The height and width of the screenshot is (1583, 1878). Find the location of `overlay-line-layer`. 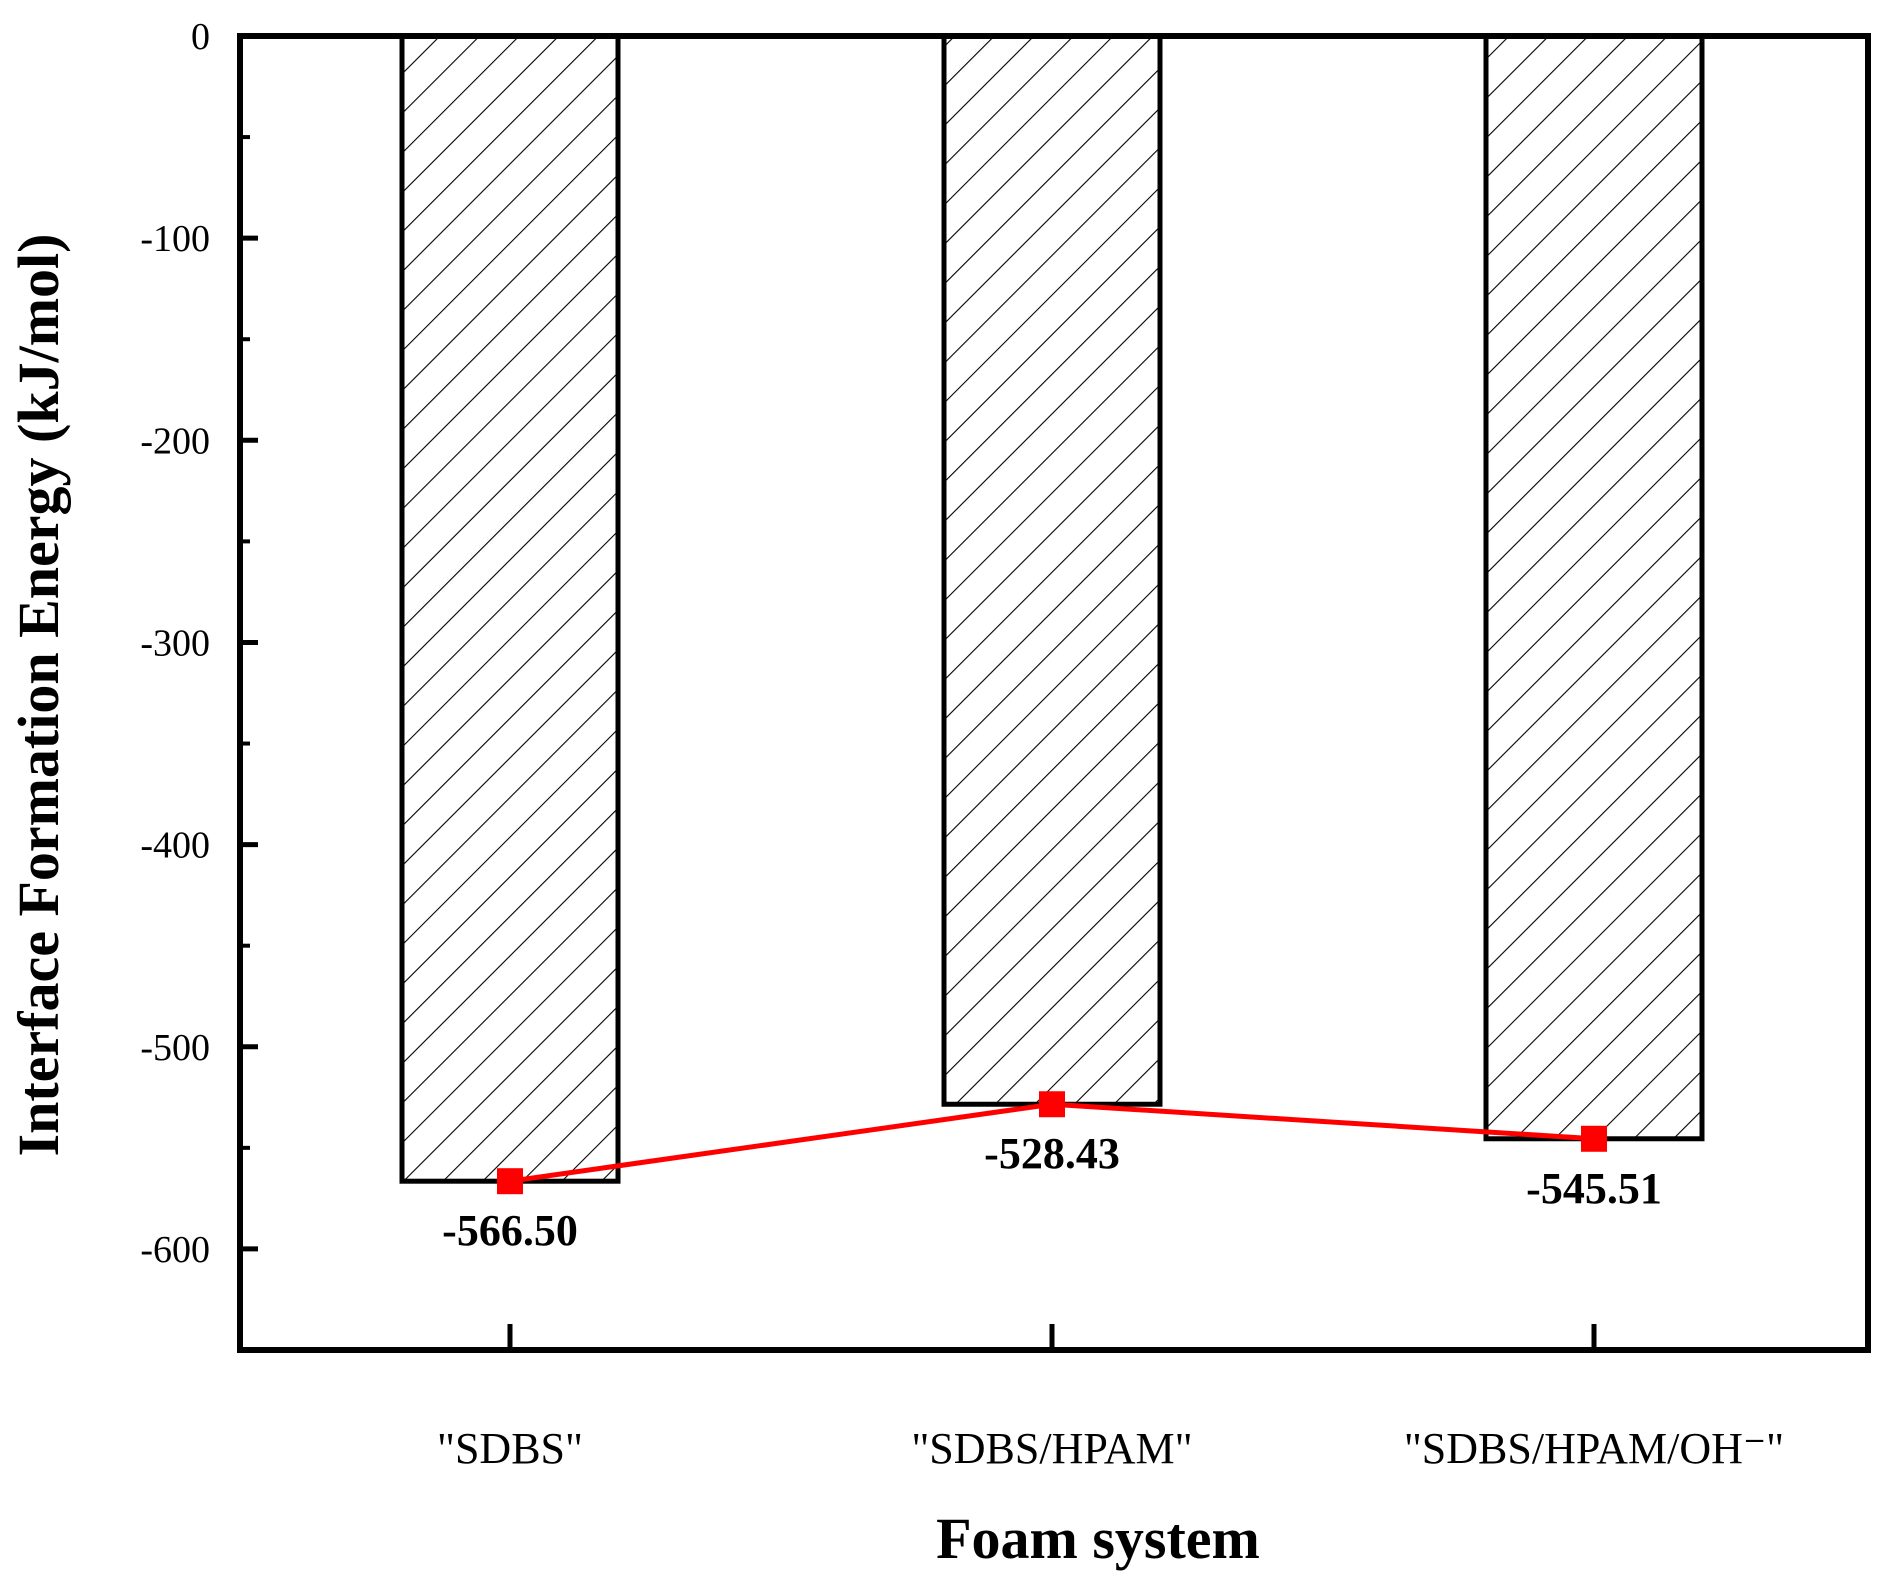

overlay-line-layer is located at coordinates (1052, 1143).